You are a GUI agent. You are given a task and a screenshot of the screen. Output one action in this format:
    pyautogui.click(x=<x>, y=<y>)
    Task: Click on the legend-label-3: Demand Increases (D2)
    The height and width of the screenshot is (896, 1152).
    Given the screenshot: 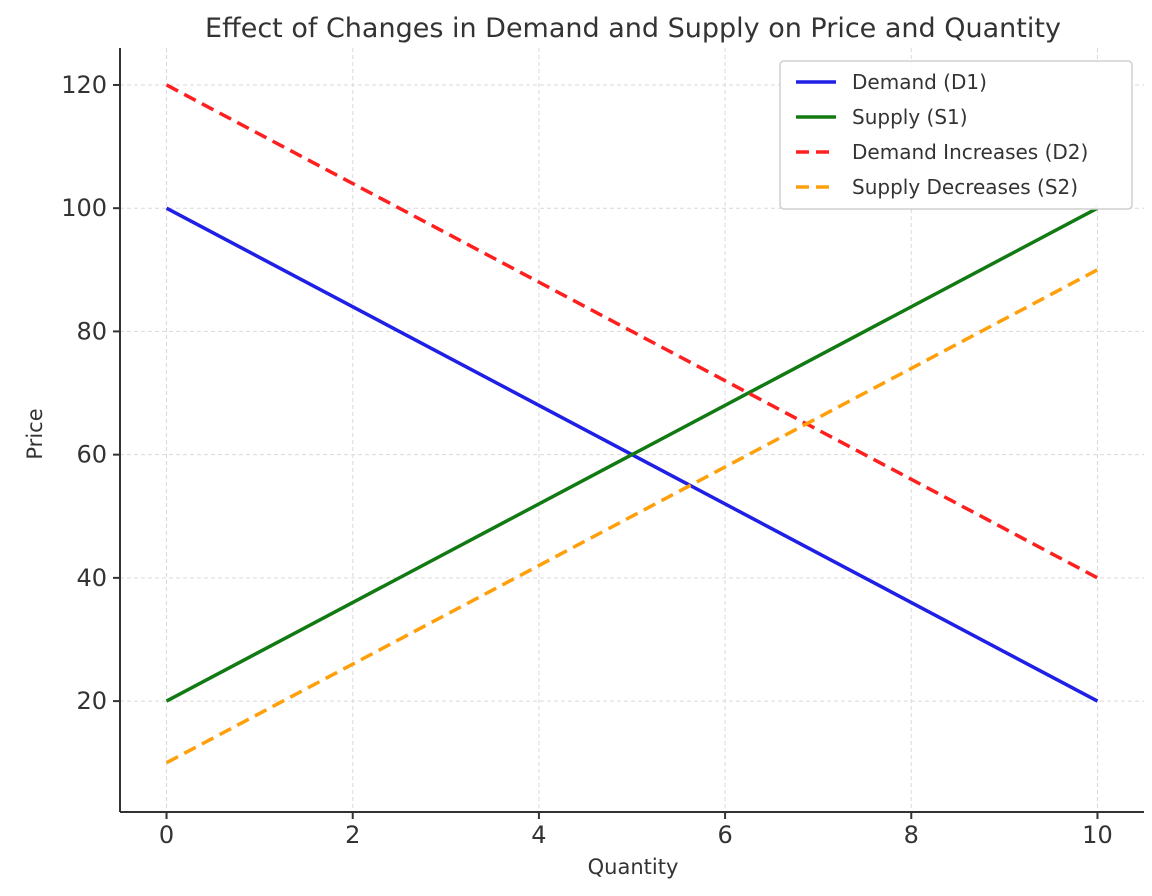 What is the action you would take?
    pyautogui.click(x=970, y=152)
    